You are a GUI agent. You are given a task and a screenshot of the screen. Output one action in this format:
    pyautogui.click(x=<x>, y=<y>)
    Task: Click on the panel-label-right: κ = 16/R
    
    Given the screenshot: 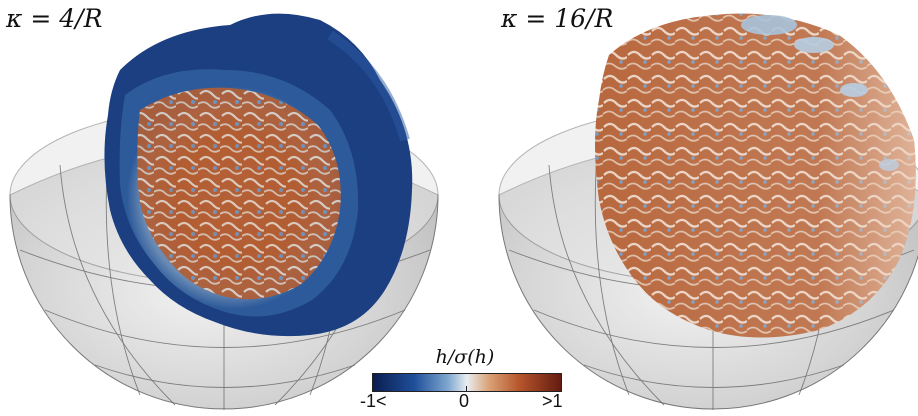 What is the action you would take?
    pyautogui.click(x=557, y=18)
    